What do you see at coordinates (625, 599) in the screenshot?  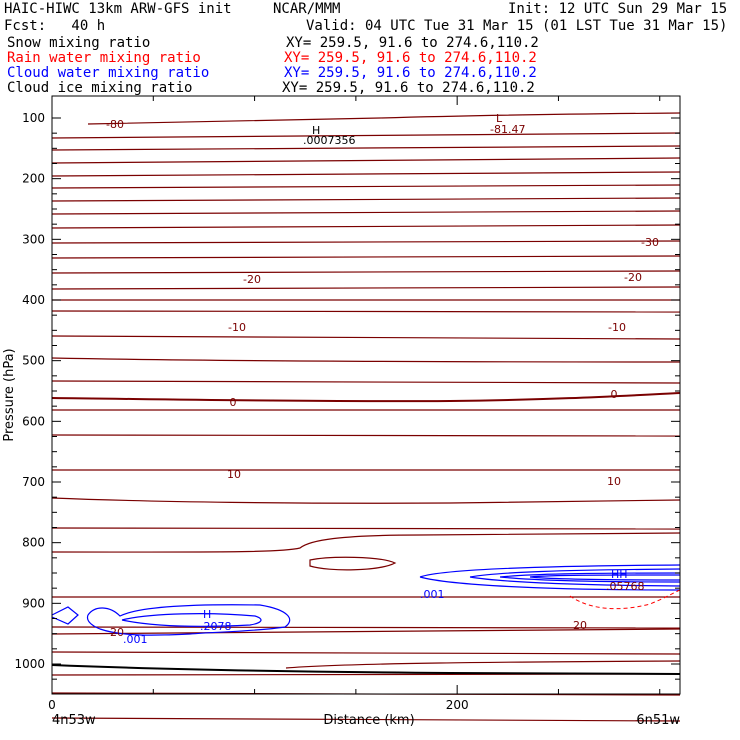 I see `rain-water-contours` at bounding box center [625, 599].